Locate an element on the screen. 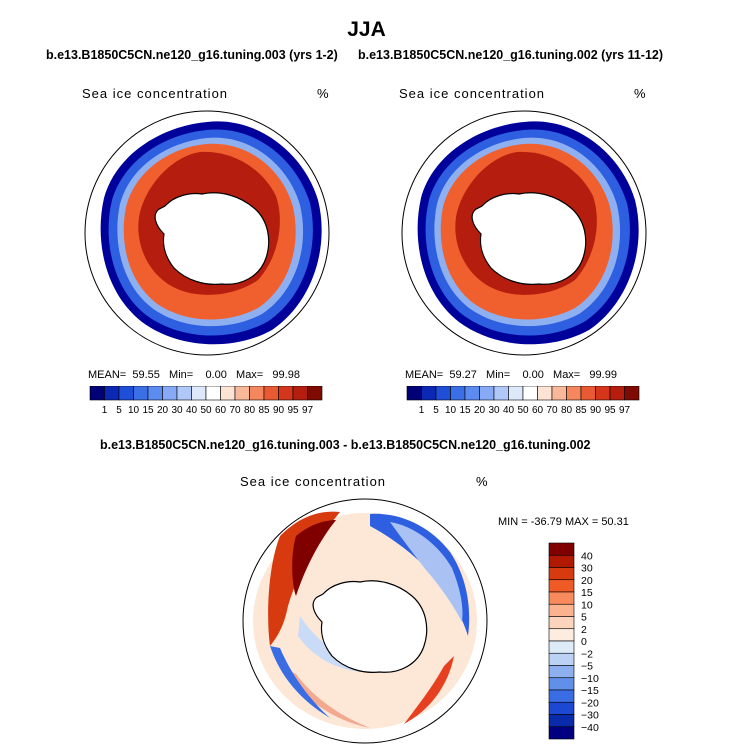  panel-1-min-label: Min= is located at coordinates (181, 375).